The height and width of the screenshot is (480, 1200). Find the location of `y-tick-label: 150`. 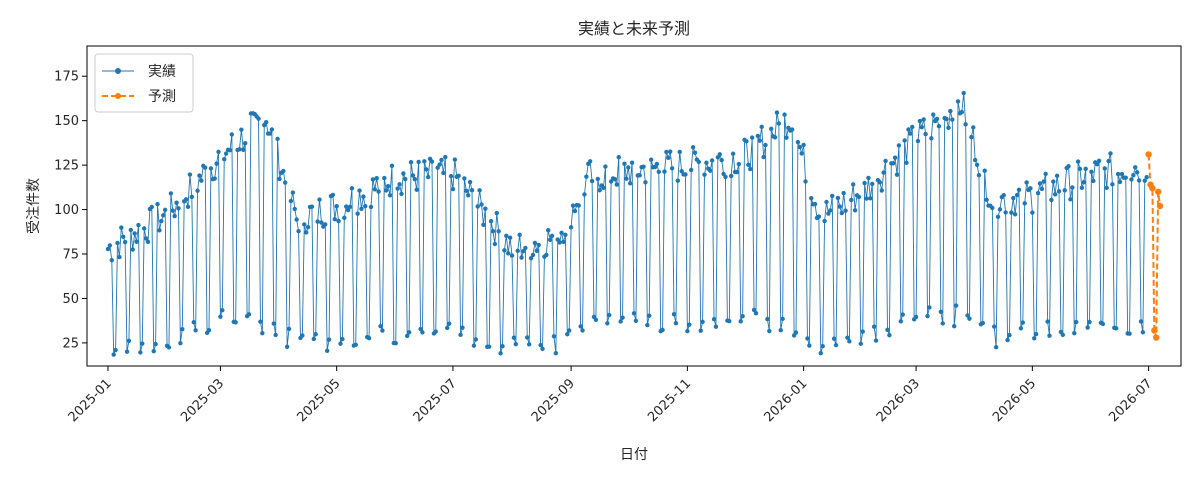

y-tick-label: 150 is located at coordinates (66, 121).